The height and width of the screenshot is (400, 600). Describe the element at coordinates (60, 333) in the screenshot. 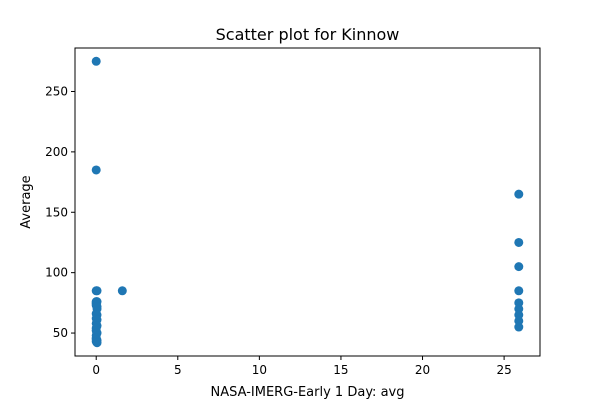

I see `y-tick-label: 50` at that location.